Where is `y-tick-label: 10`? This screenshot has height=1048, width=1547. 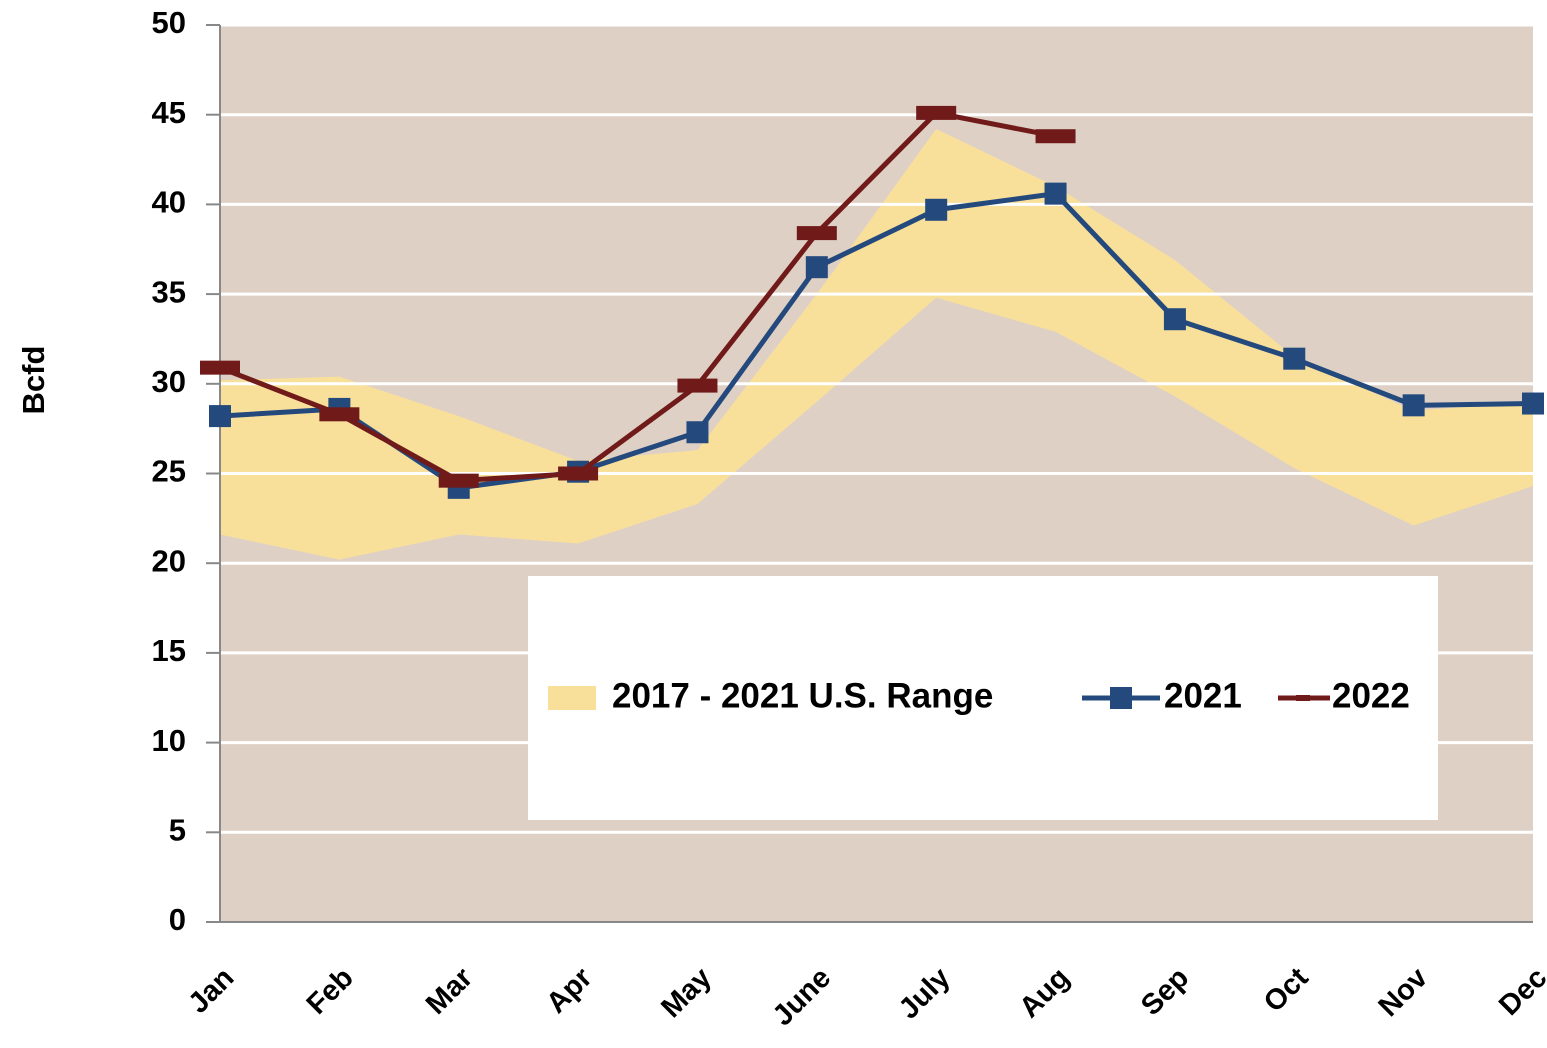 y-tick-label: 10 is located at coordinates (169, 740).